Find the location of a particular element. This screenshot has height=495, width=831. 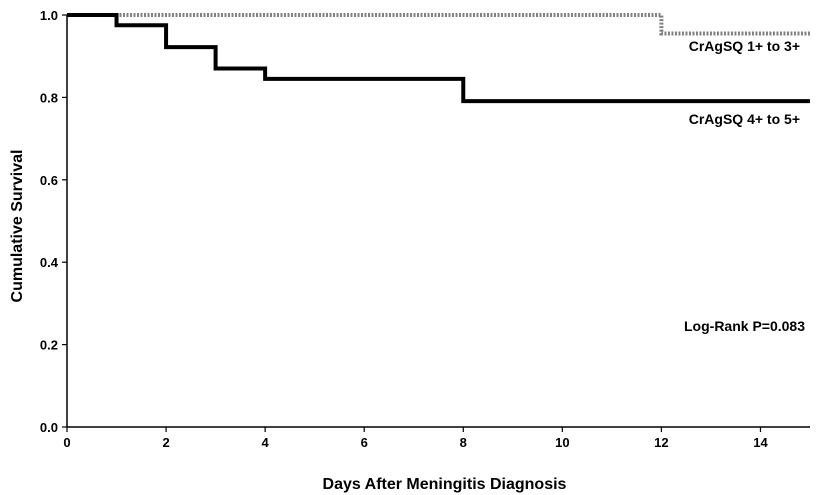

x-tick-label: 4 is located at coordinates (266, 442).